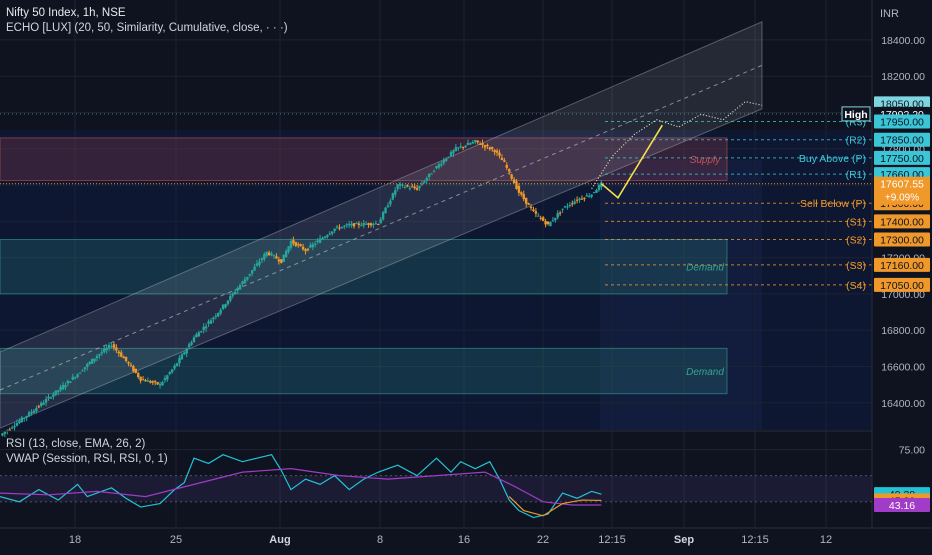 This screenshot has width=932, height=555. What do you see at coordinates (464, 540) in the screenshot?
I see `time-tick-label: 16` at bounding box center [464, 540].